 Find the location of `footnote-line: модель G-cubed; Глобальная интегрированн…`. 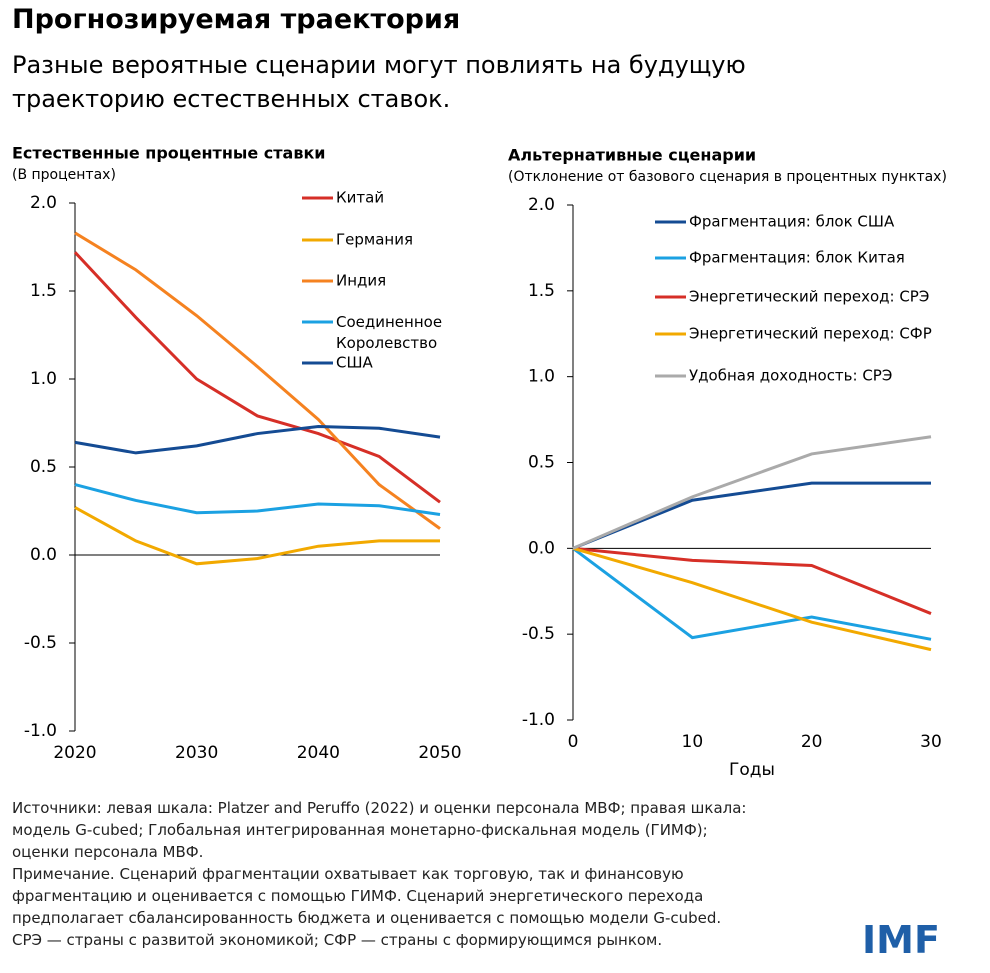

footnote-line: модель G-cubed; Глобальная интегрированн… is located at coordinates (360, 830).